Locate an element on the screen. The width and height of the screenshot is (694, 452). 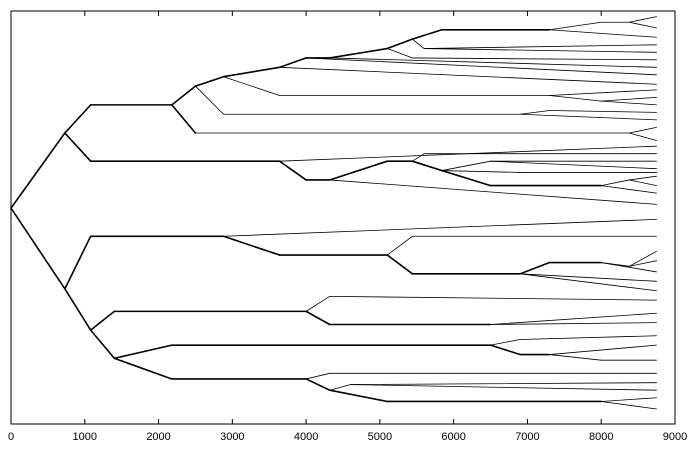
x-tick-label: 3000 is located at coordinates (232, 437).